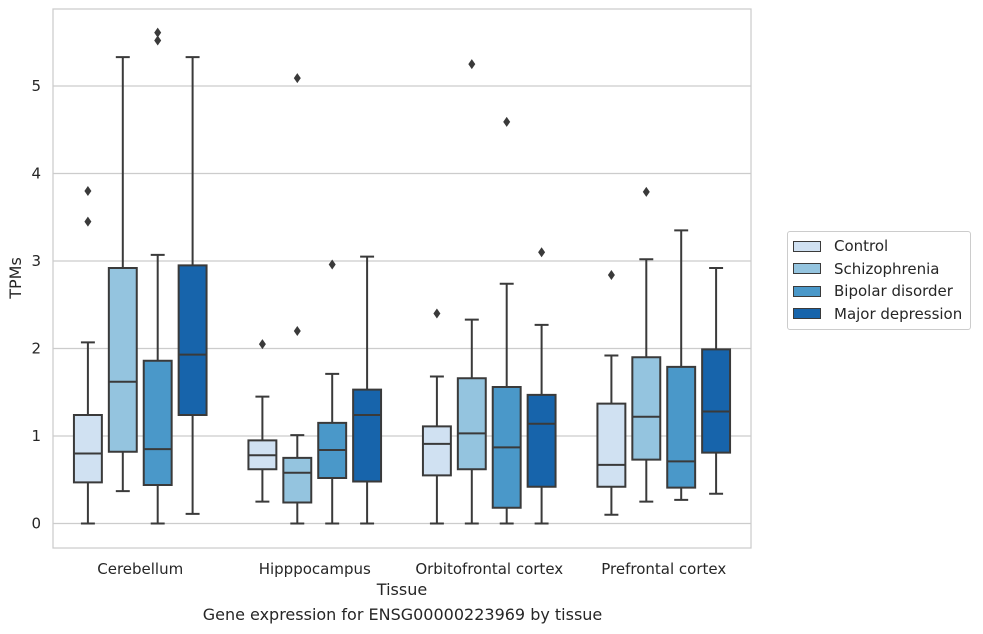 The height and width of the screenshot is (634, 983). I want to click on box-cerebellum-major-depression, so click(192, 285).